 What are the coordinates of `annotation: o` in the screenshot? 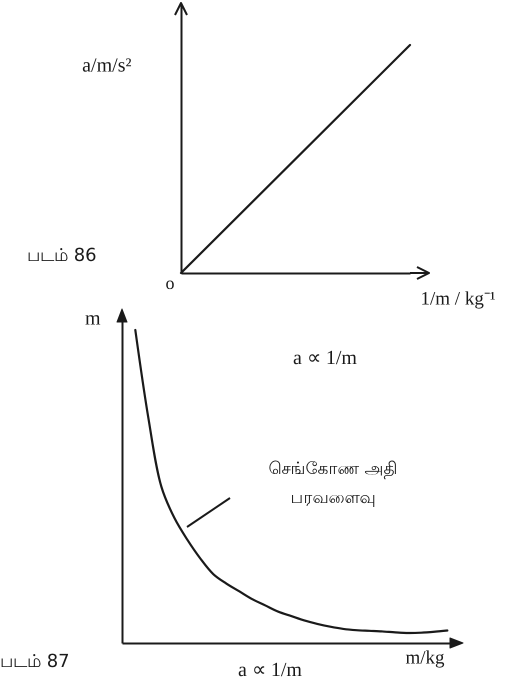 It's located at (170, 283).